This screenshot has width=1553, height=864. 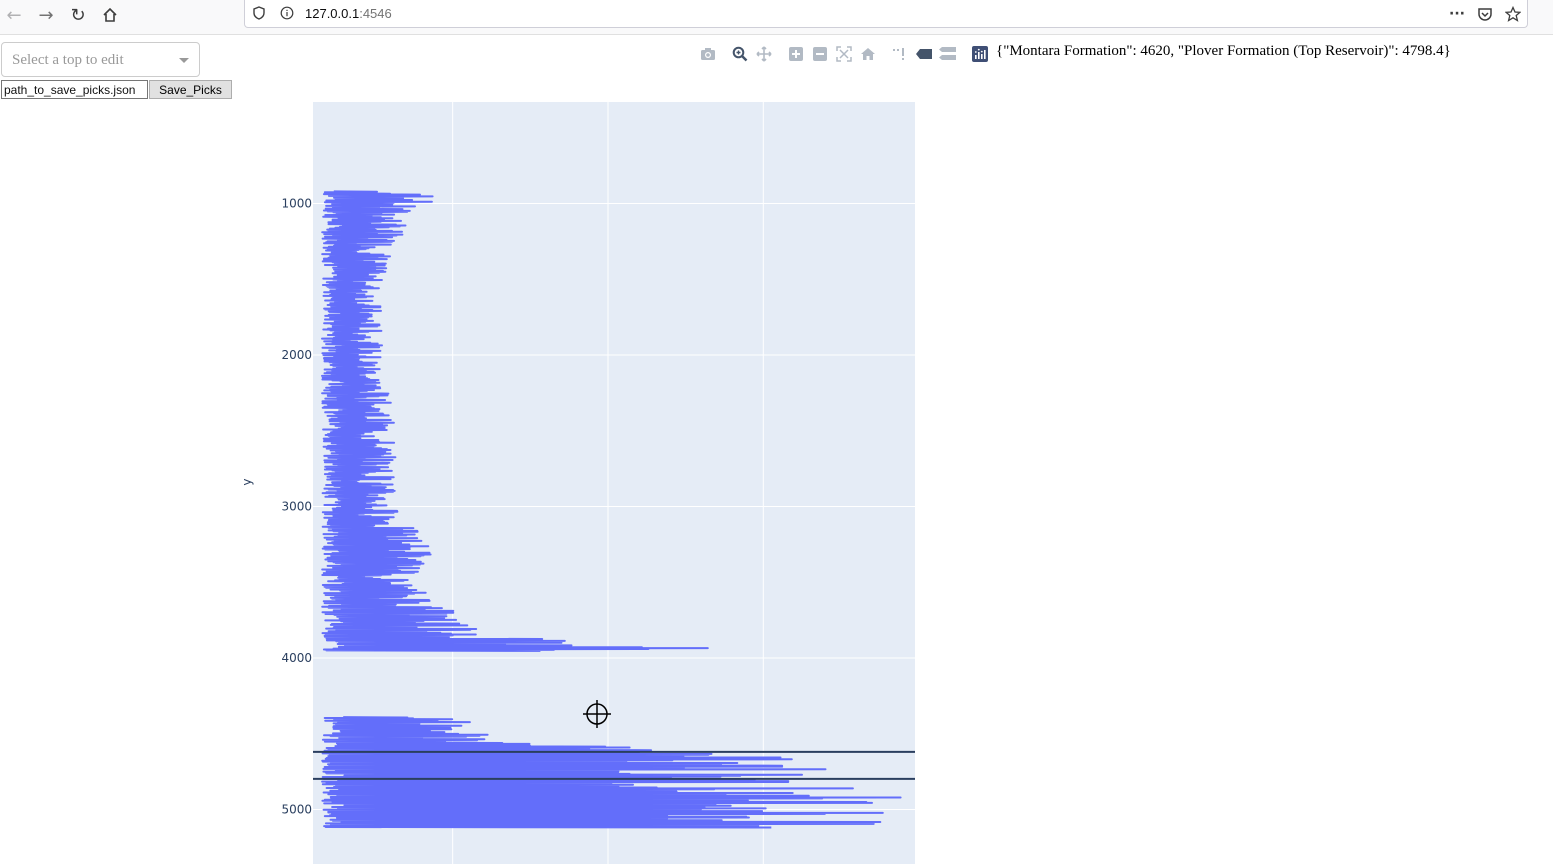 I want to click on hover-compare-icon, so click(x=948, y=54).